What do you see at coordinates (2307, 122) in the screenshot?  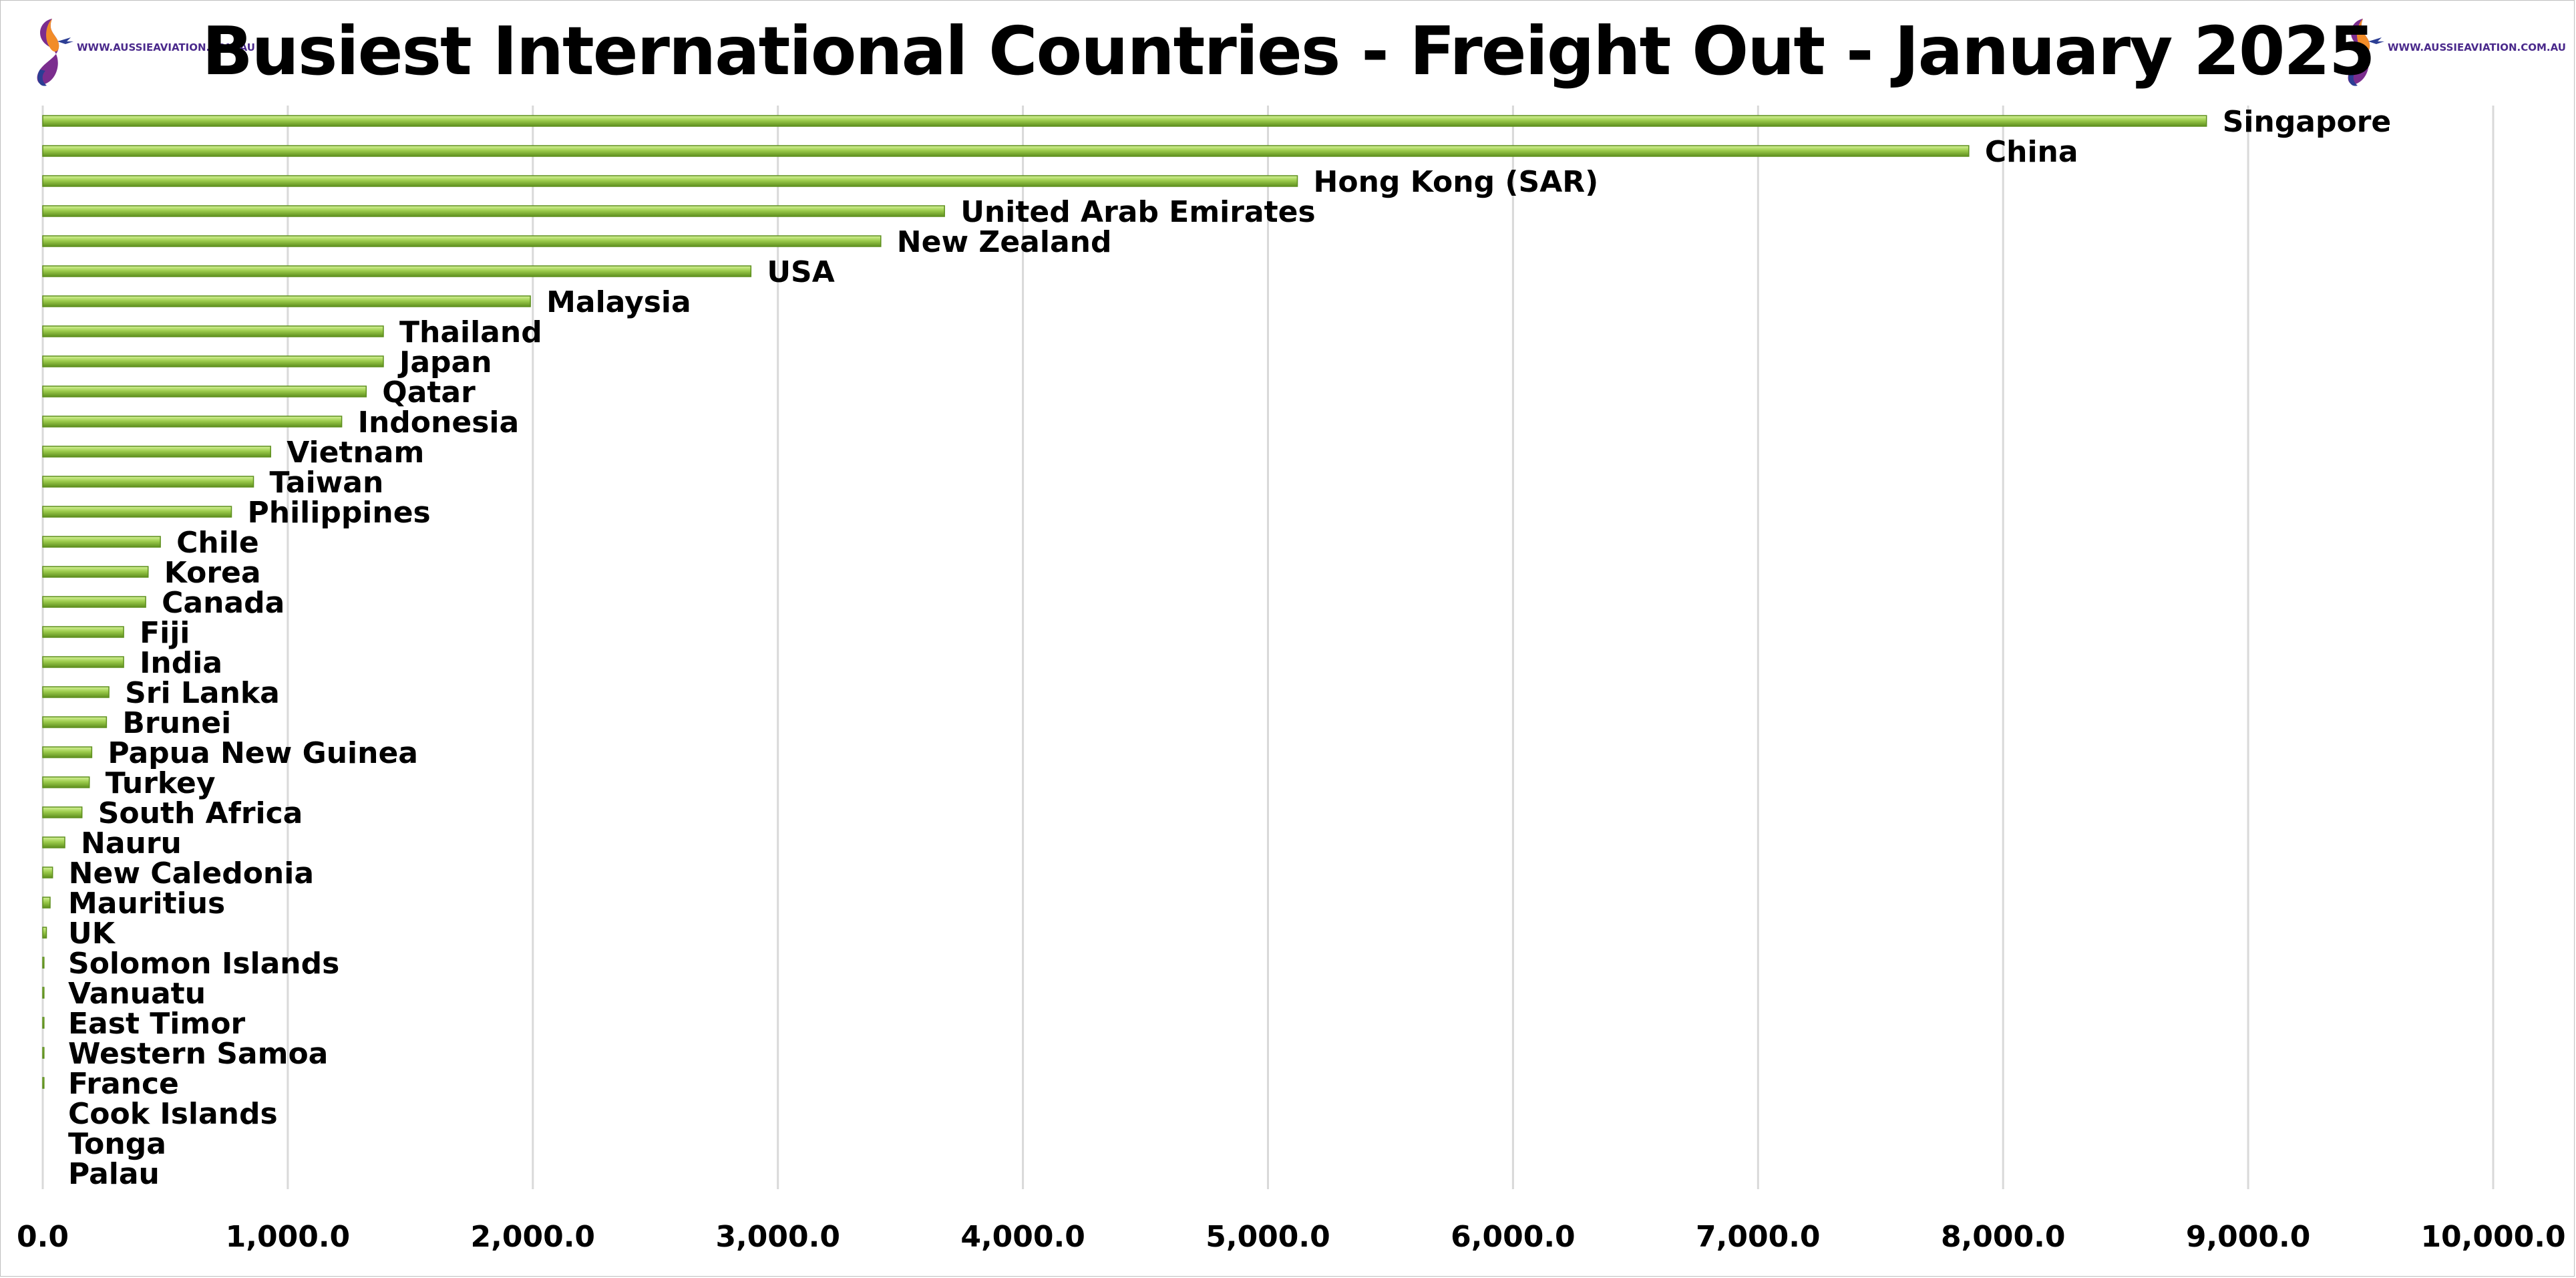 I see `bar-label: Singapore` at bounding box center [2307, 122].